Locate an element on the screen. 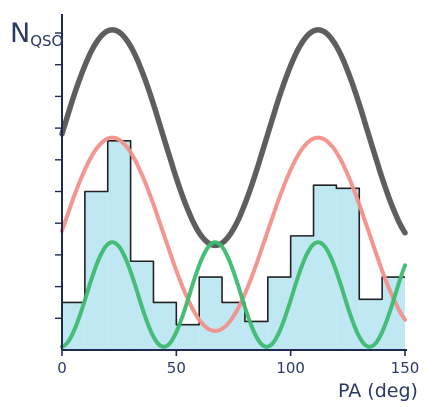  y-axis-label: NQSO is located at coordinates (36, 34).